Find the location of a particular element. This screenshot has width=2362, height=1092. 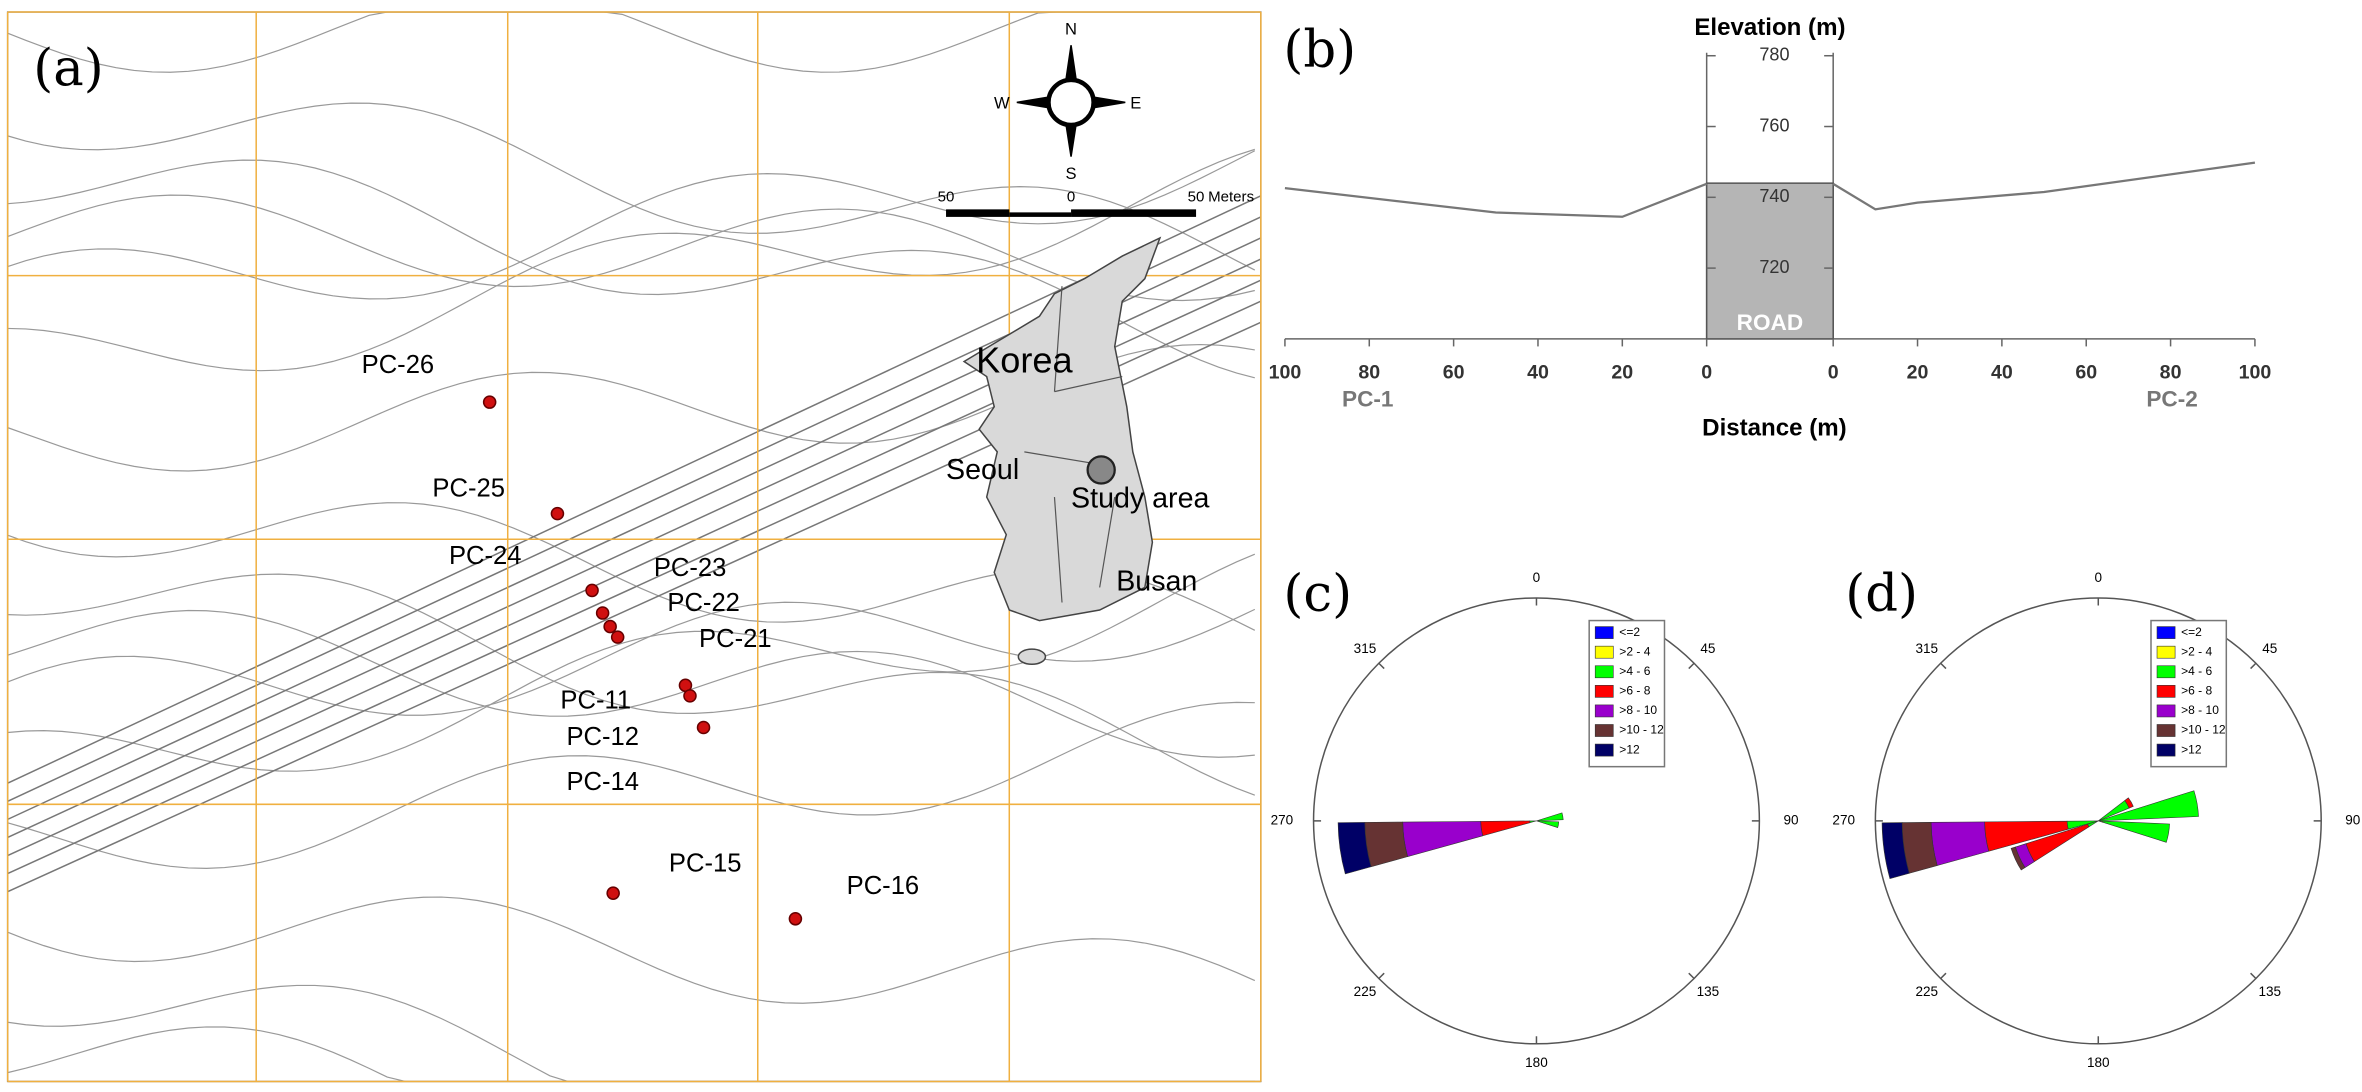

y-tick-label: 760 is located at coordinates (1774, 125).